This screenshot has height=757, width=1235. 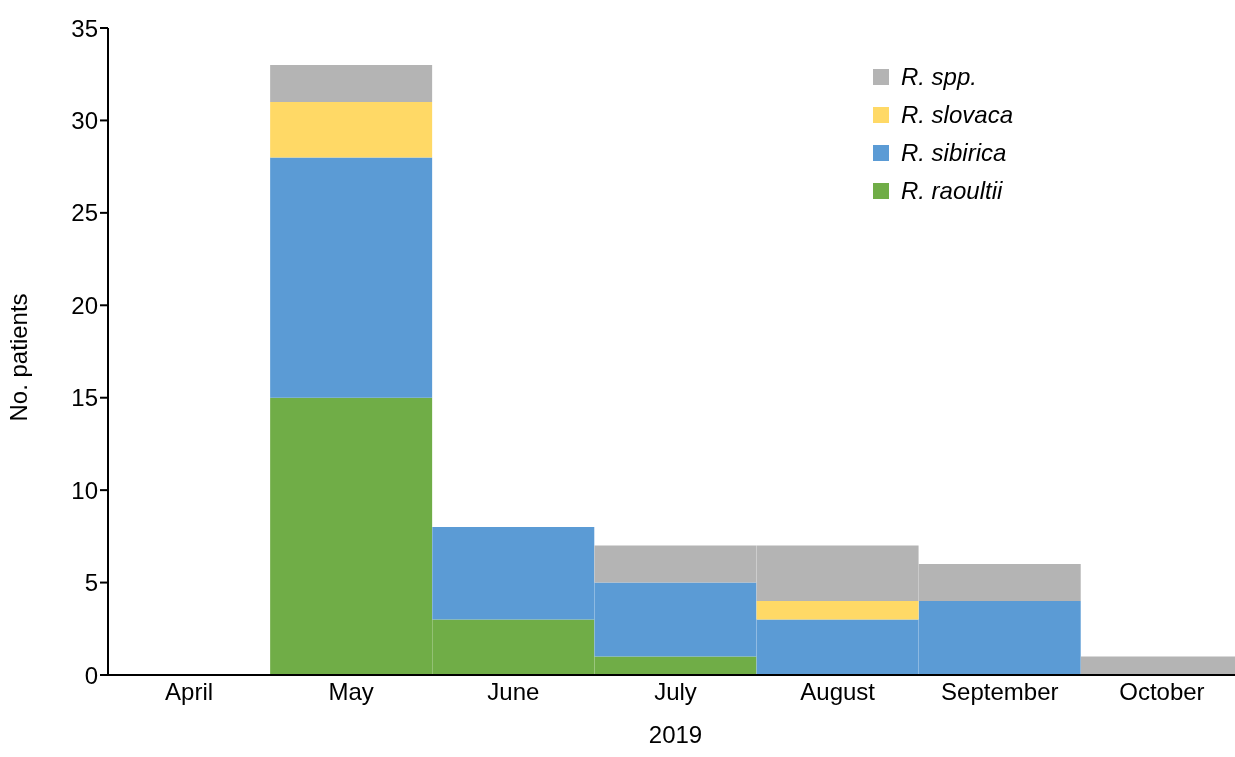 I want to click on y-tick-label: 30, so click(x=84, y=120).